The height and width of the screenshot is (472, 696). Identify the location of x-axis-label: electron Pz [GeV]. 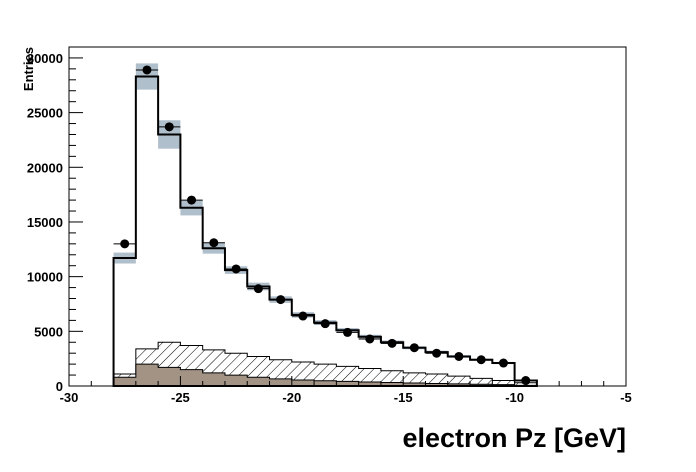
(514, 438).